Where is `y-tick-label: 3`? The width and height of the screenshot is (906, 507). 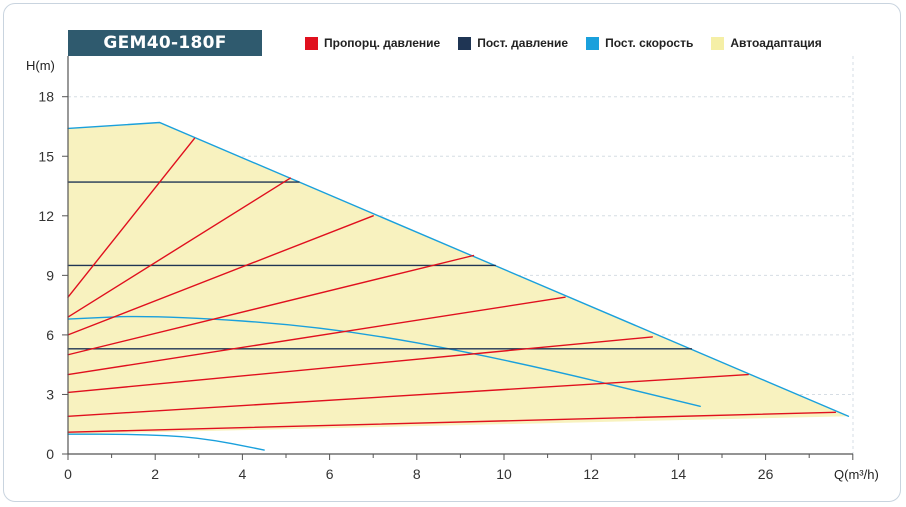 y-tick-label: 3 is located at coordinates (50, 394).